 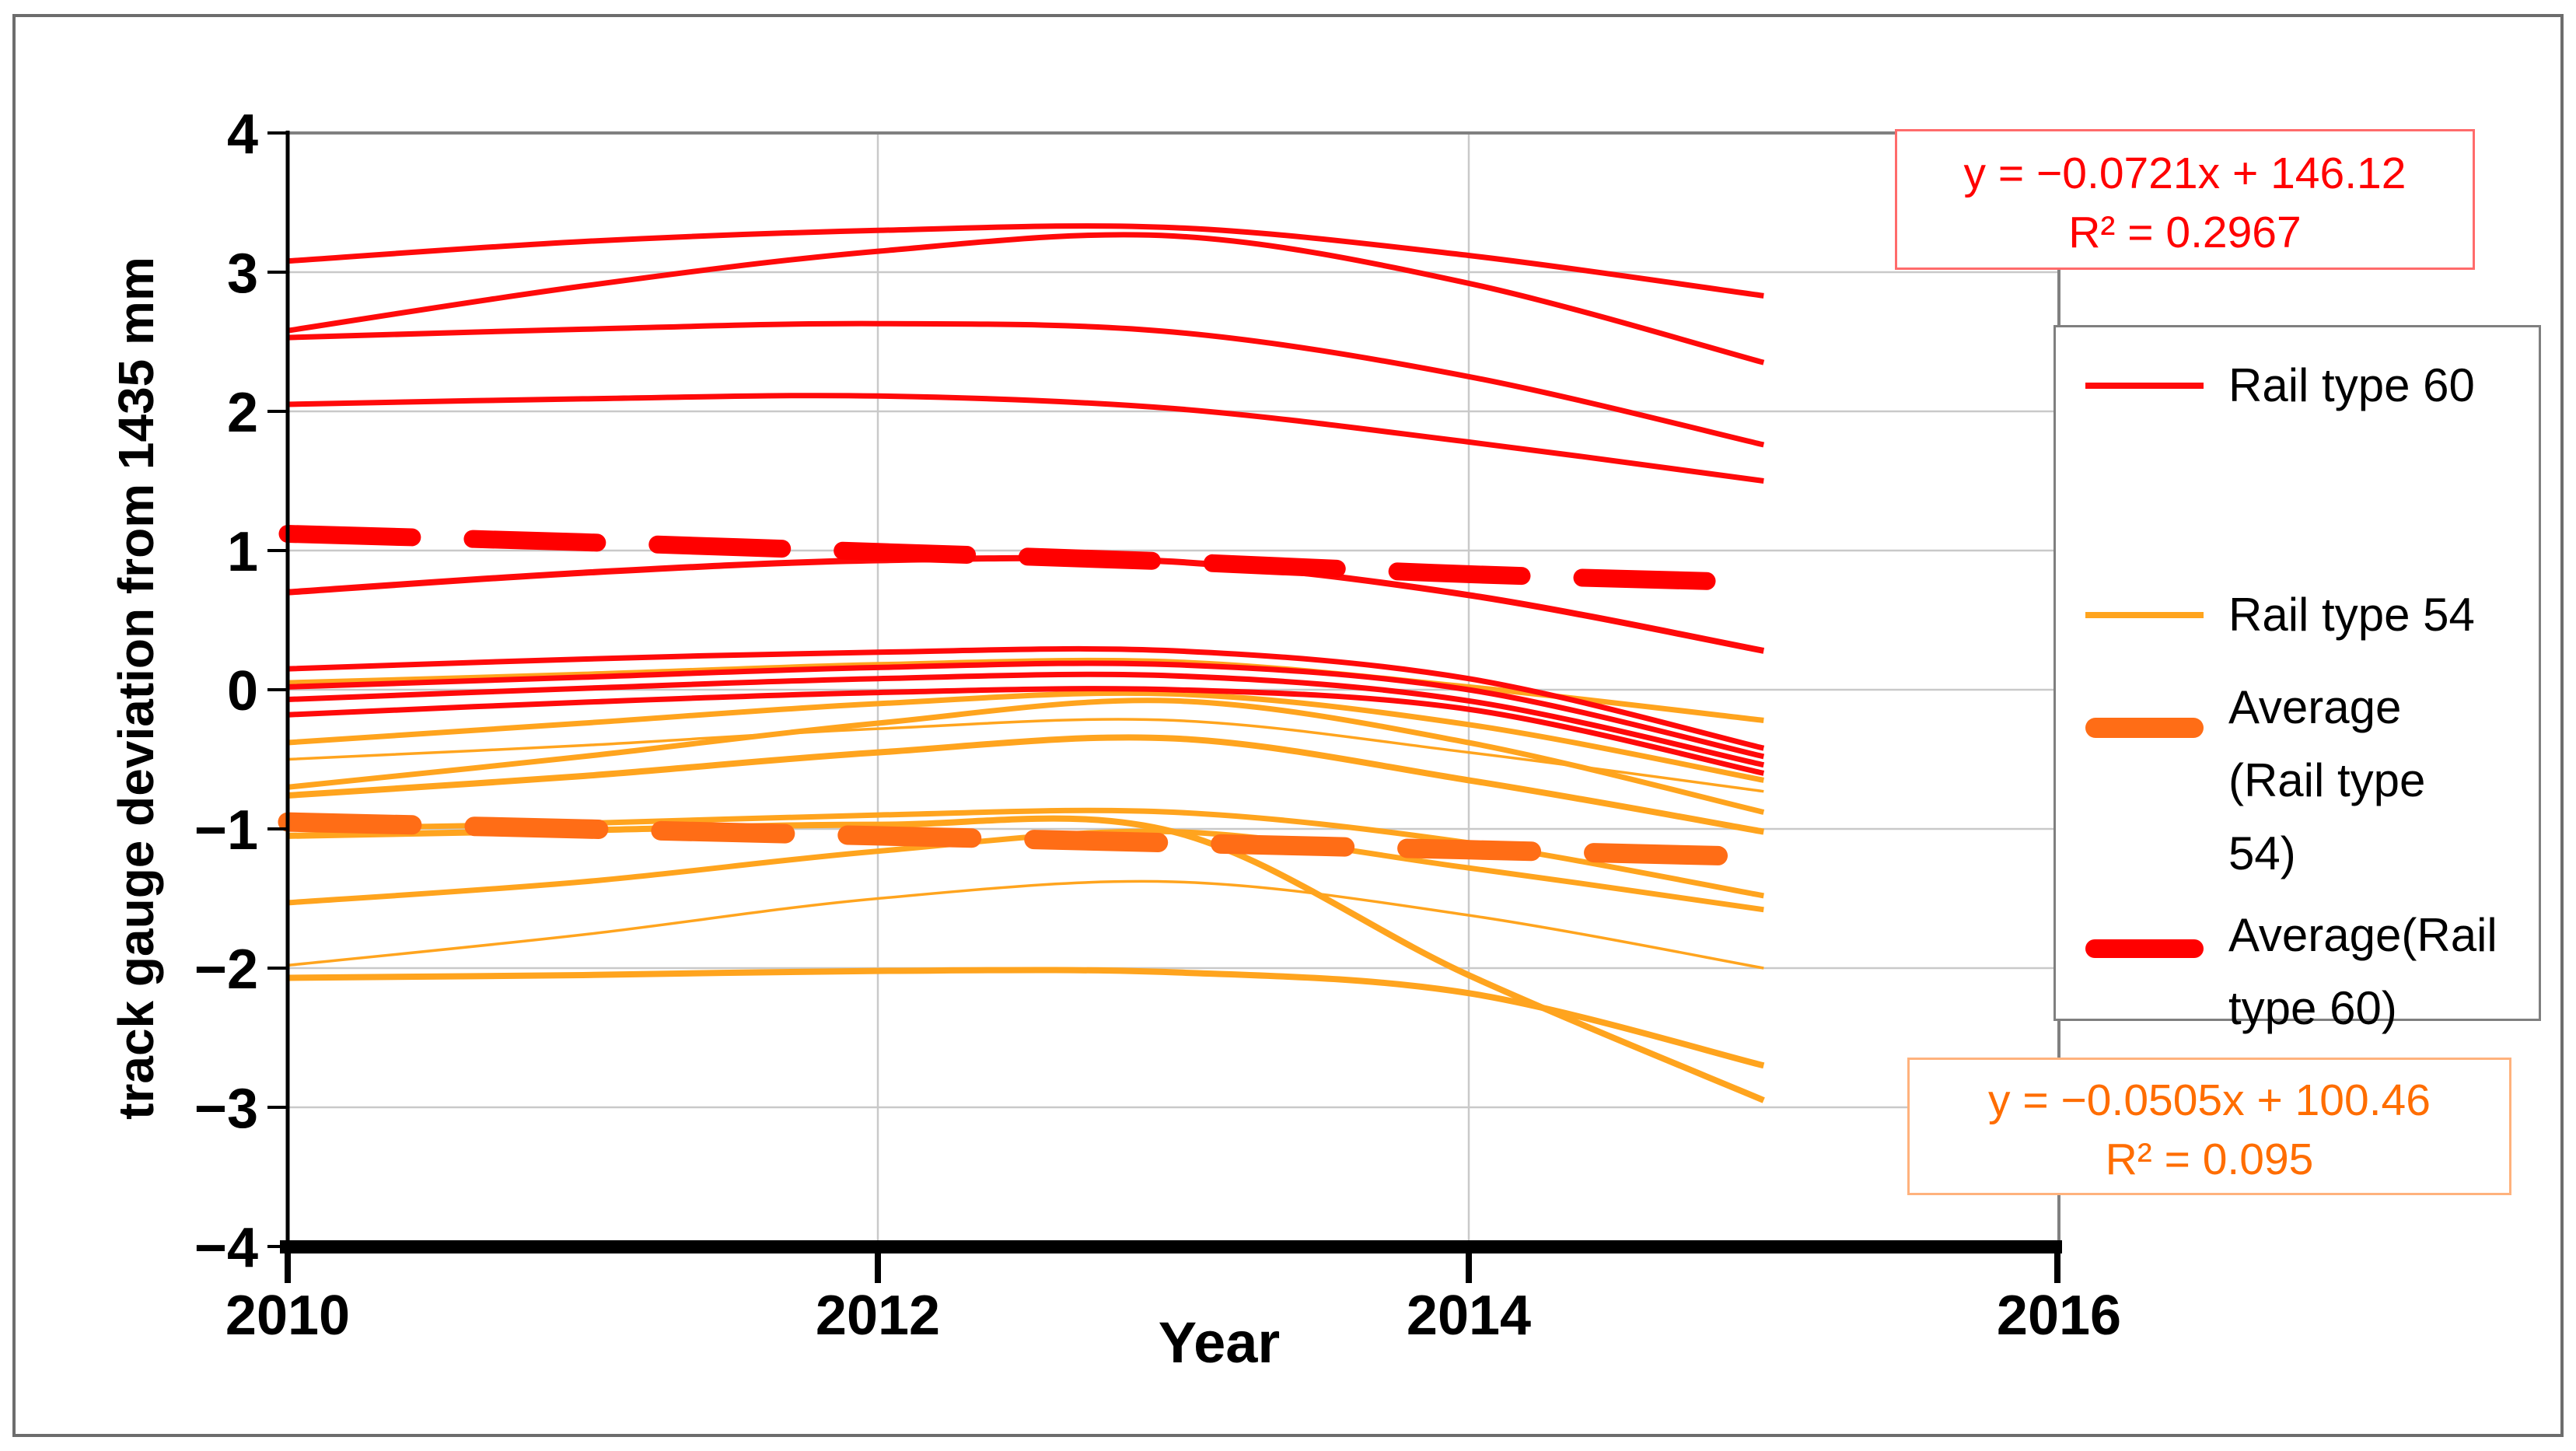 What do you see at coordinates (1219, 1342) in the screenshot?
I see `x-axis-title: Year` at bounding box center [1219, 1342].